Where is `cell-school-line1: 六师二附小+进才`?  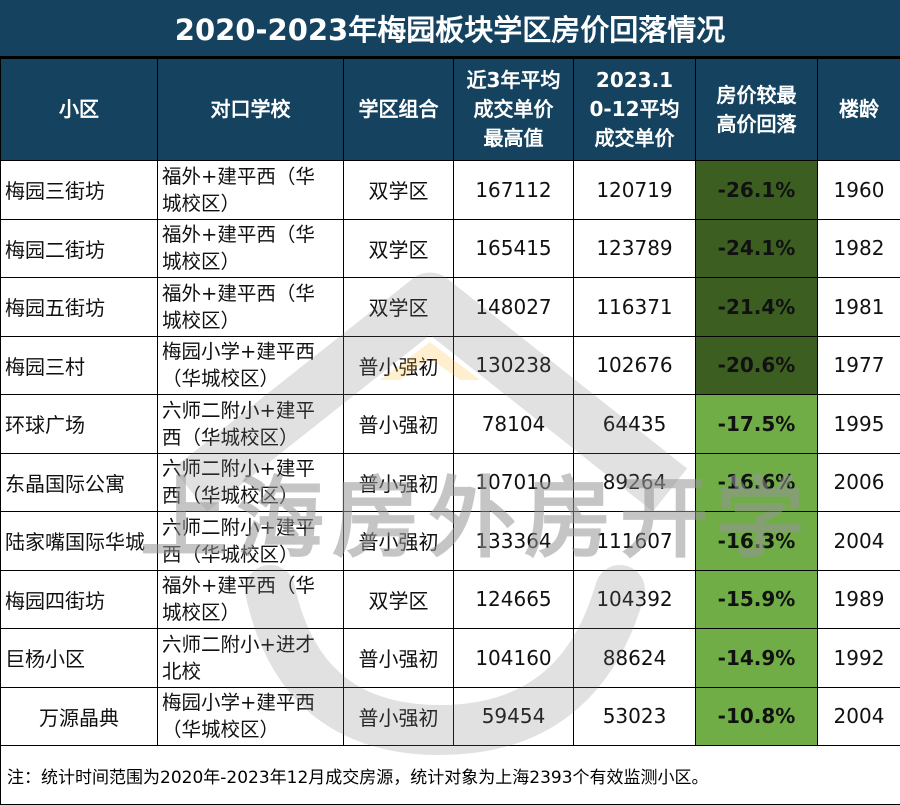
cell-school-line1: 六师二附小+进才 is located at coordinates (238, 644).